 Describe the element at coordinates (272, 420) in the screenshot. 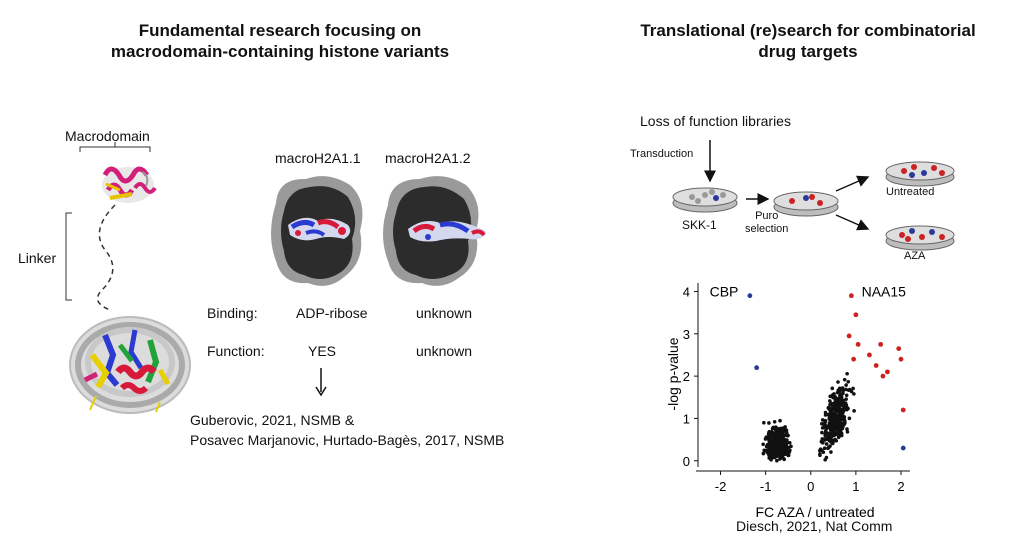

I see `left-citation-line1: Guberovic, 2021, NSMB &` at that location.